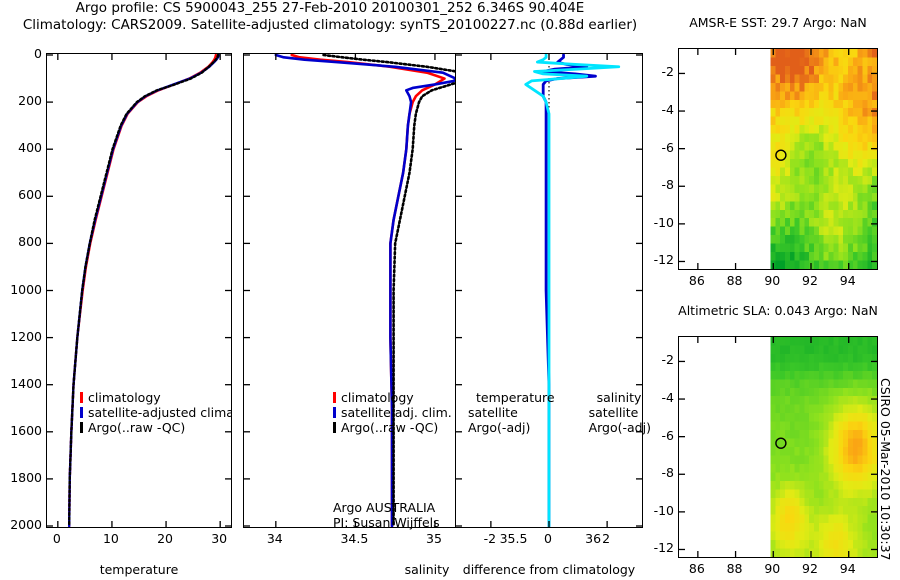 The image size is (900, 580). Describe the element at coordinates (549, 569) in the screenshot. I see `difference-axis-label: difference from climatology` at that location.